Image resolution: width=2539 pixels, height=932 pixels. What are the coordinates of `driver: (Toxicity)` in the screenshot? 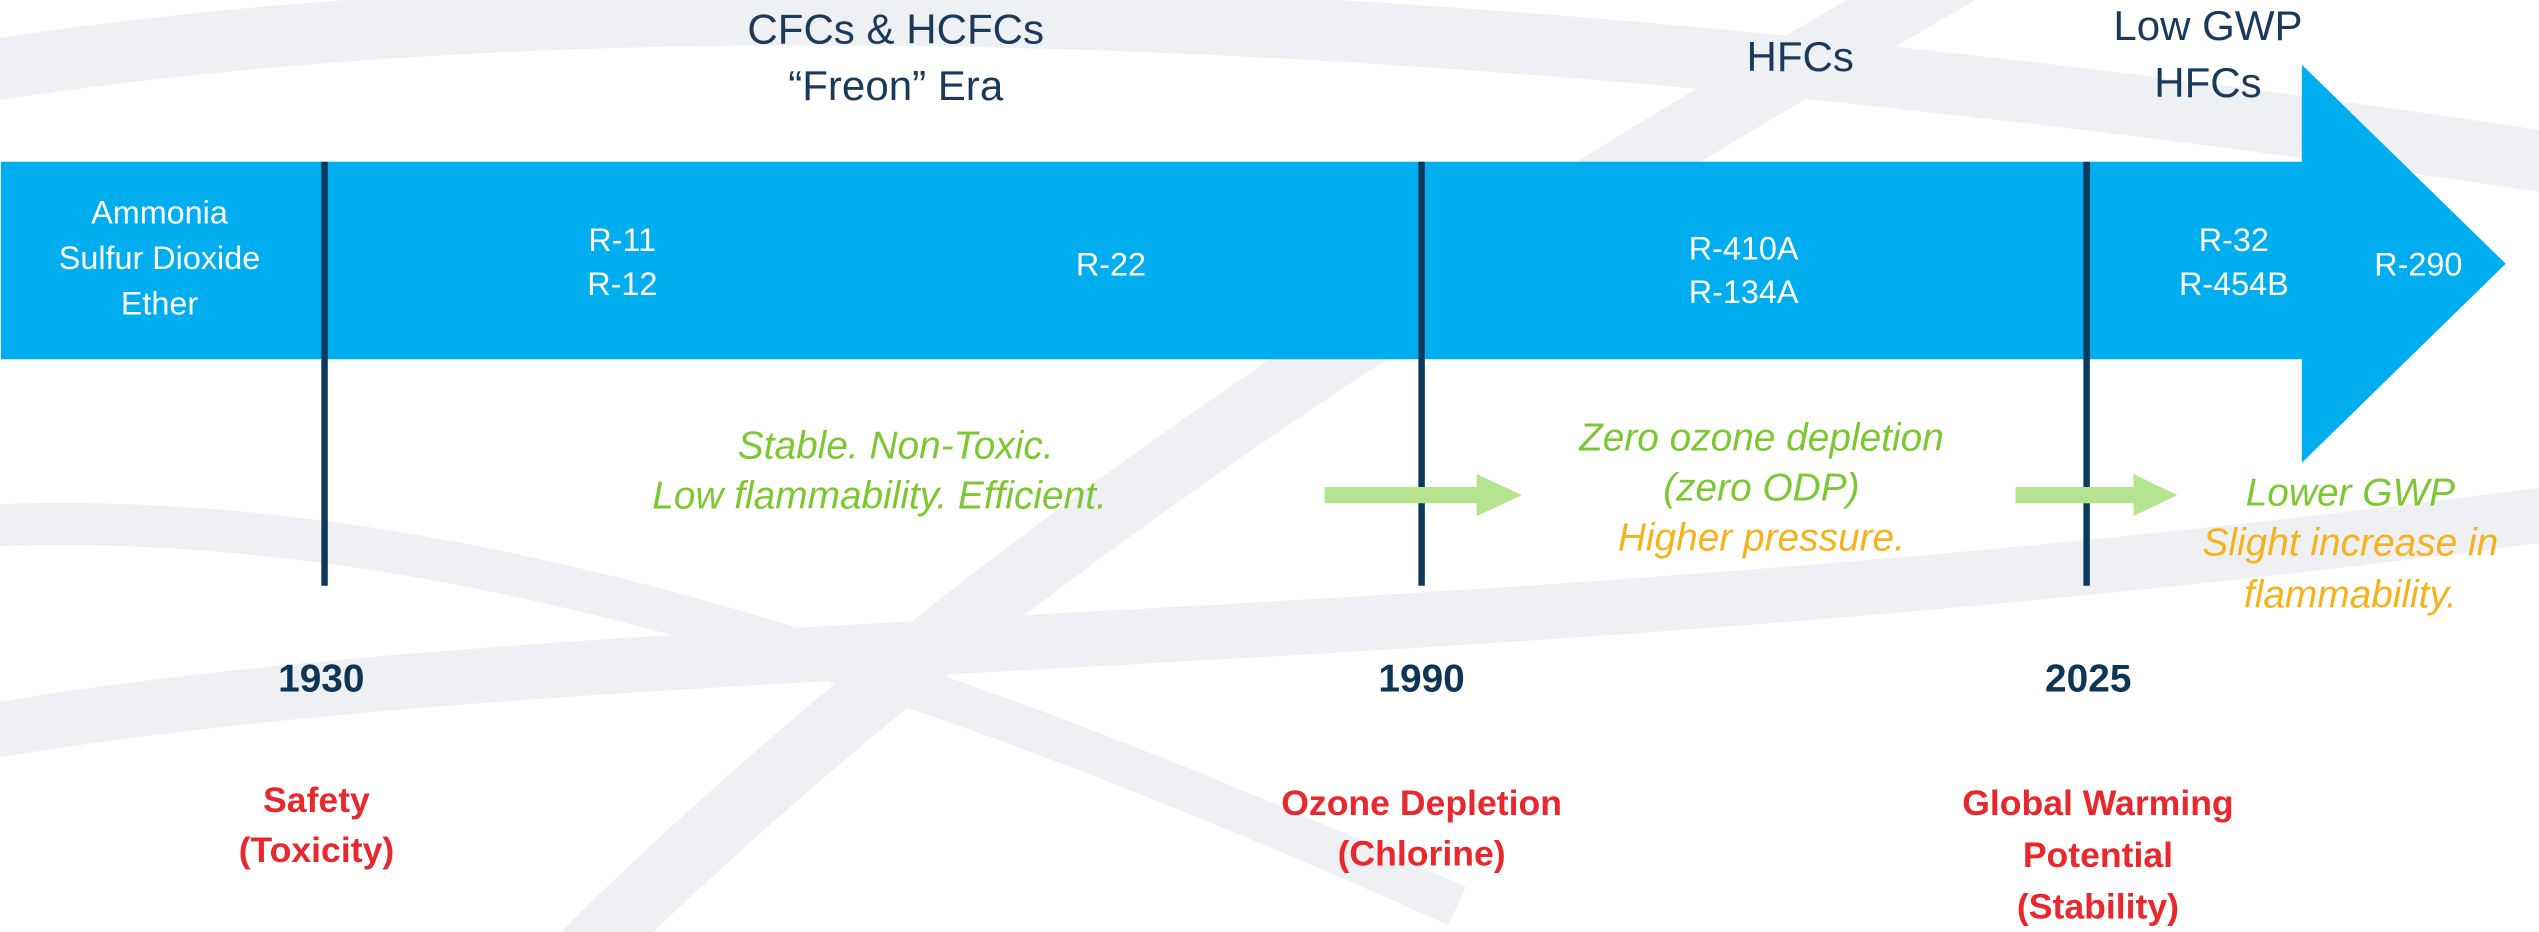 It's located at (316, 850).